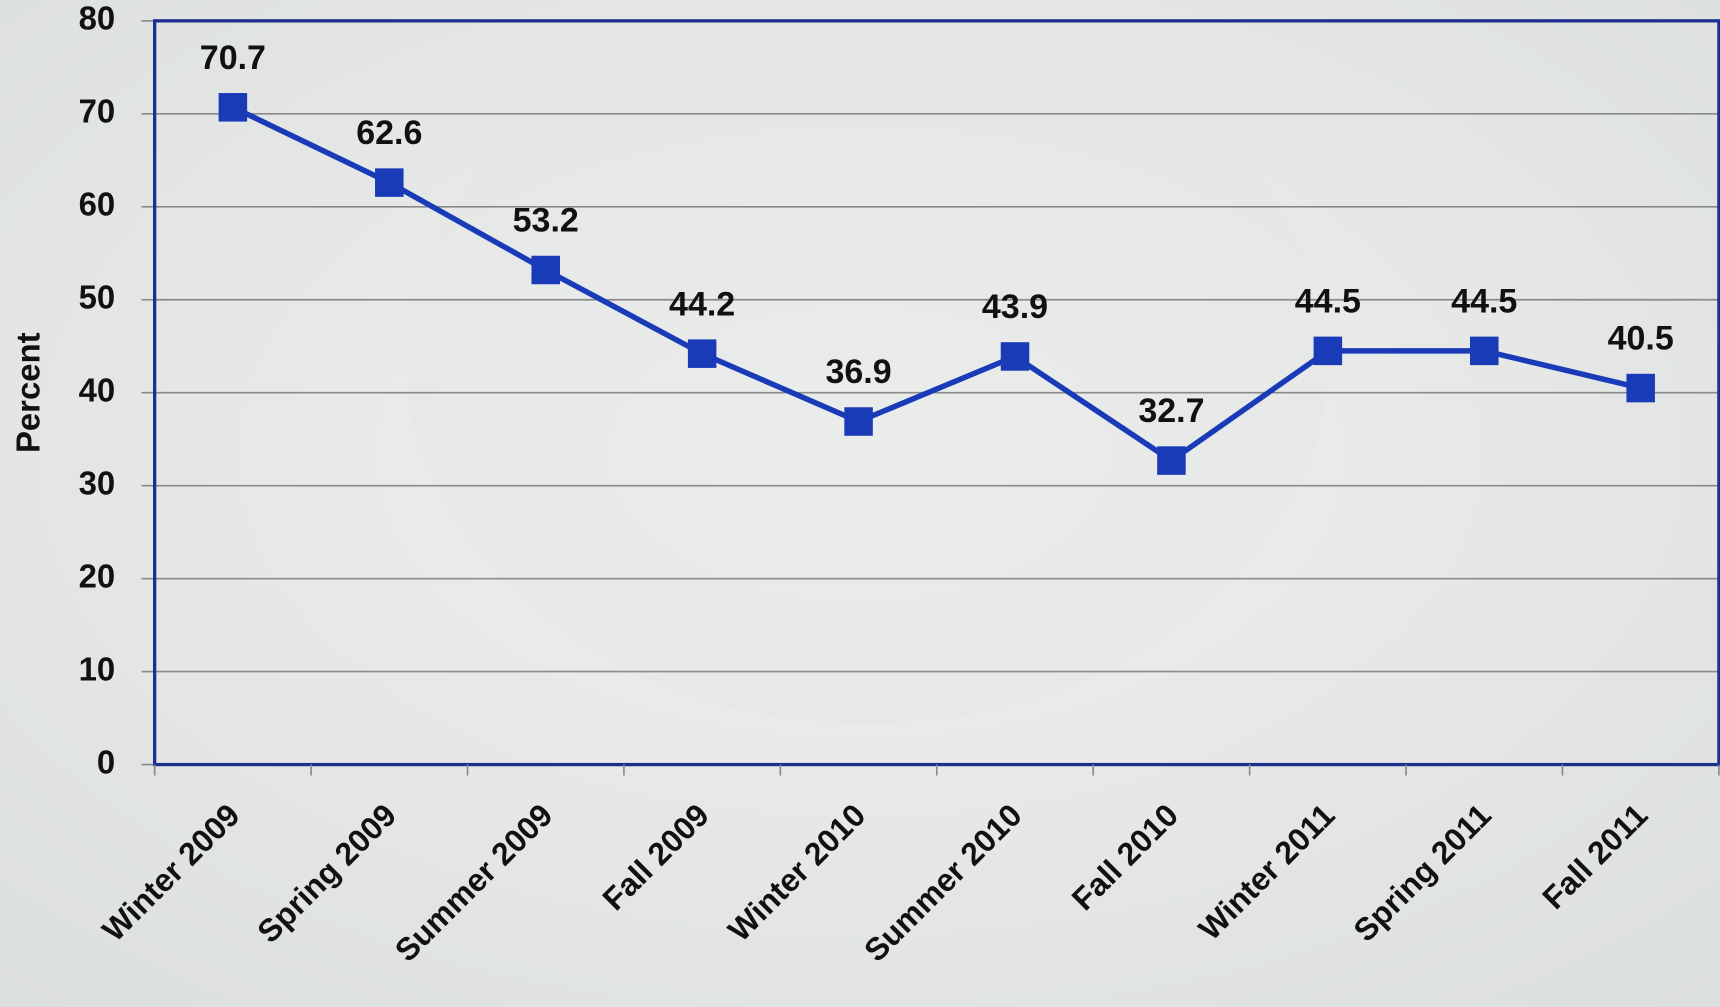 This screenshot has width=1720, height=1007. What do you see at coordinates (702, 304) in the screenshot?
I see `data-label: 44.2` at bounding box center [702, 304].